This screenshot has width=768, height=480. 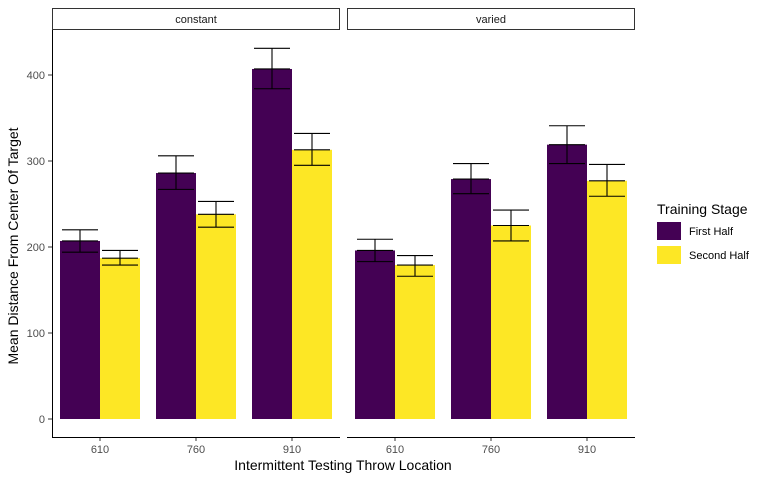 I want to click on y-tick-label: 300, so click(x=36, y=162).